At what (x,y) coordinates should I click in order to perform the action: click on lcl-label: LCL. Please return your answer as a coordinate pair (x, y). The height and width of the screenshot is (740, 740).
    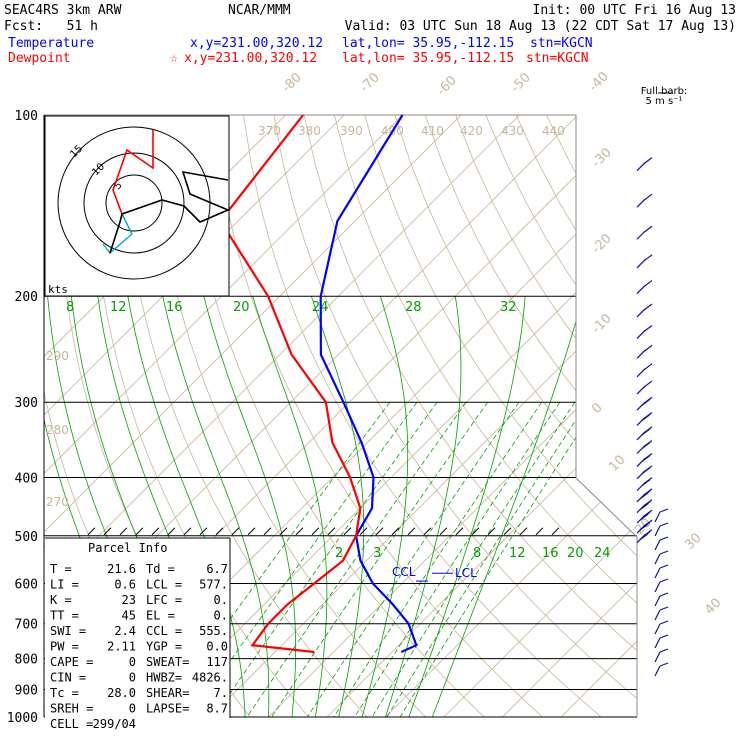
    Looking at the image, I should click on (466, 573).